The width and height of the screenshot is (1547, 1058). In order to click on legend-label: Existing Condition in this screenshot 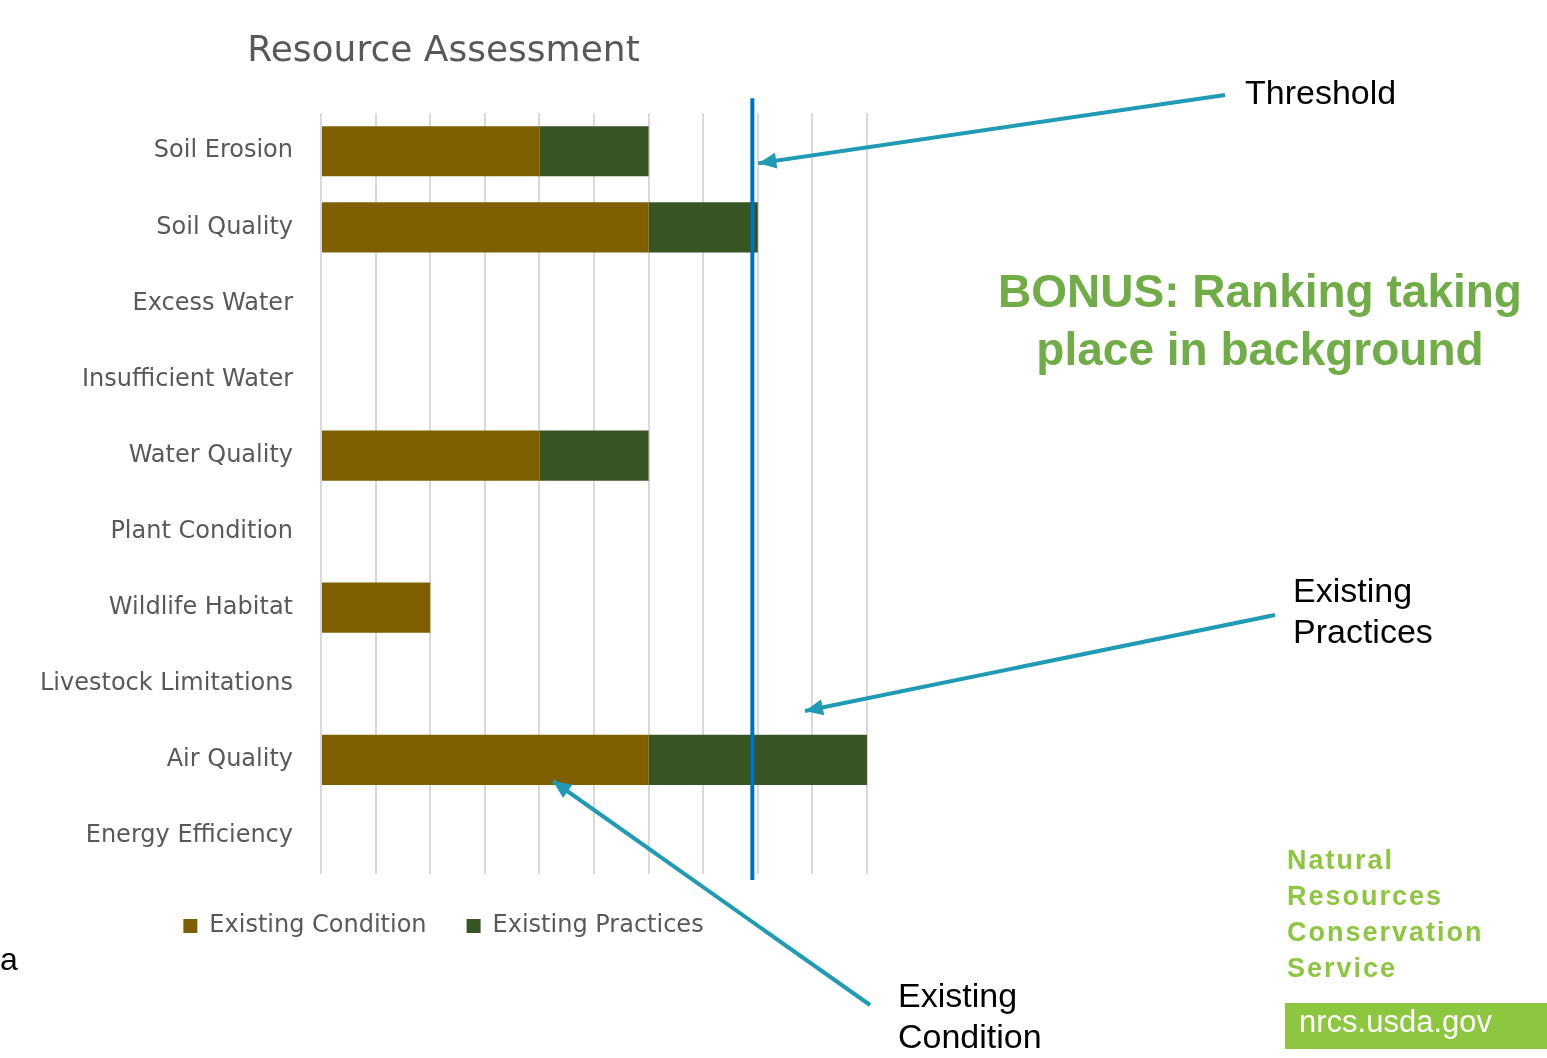, I will do `click(318, 924)`.